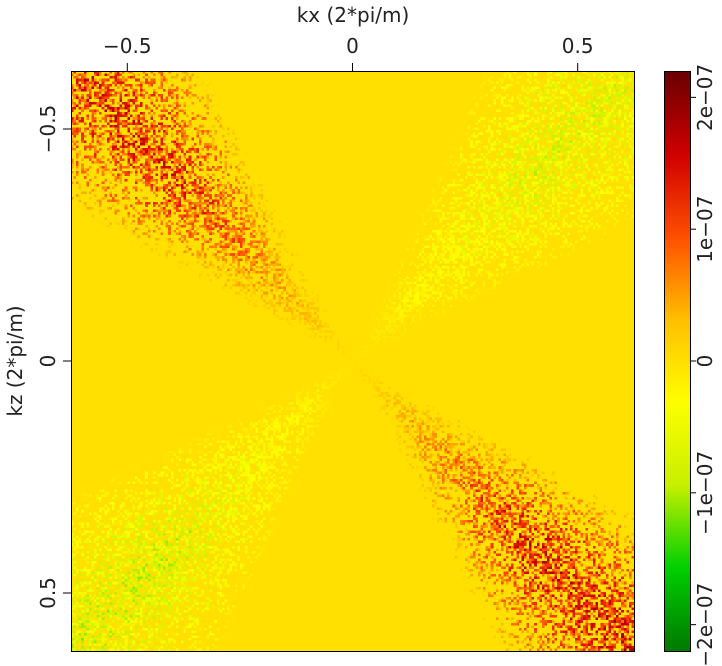  Describe the element at coordinates (705, 361) in the screenshot. I see `colorbar-tick-label: 0` at that location.